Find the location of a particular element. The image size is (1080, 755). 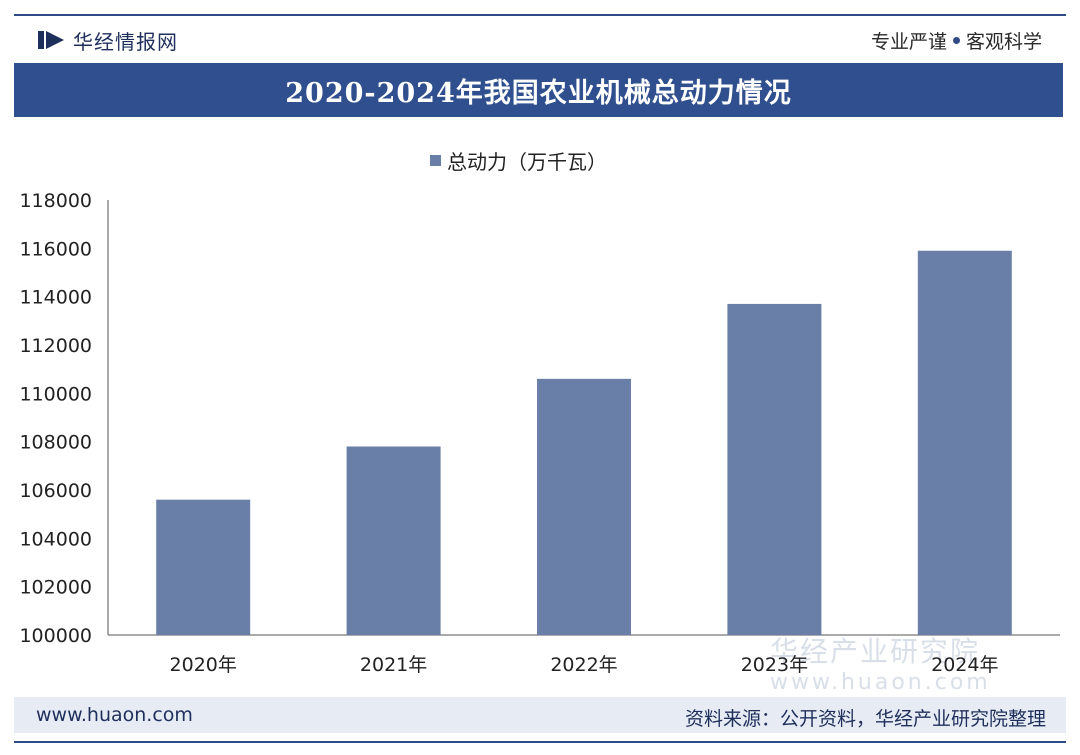

y-tick-label: 102000 is located at coordinates (55, 588).